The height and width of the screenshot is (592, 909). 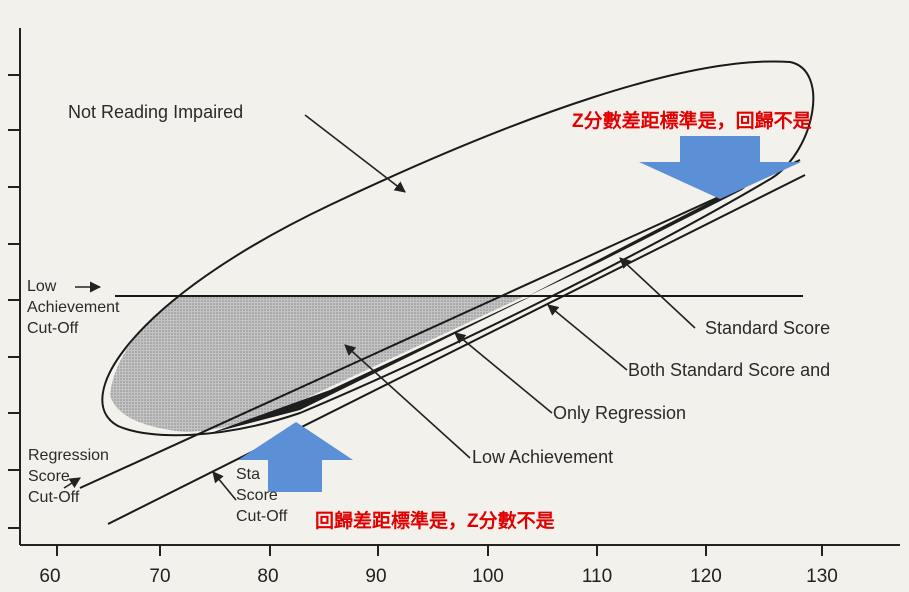 What do you see at coordinates (435, 521) in the screenshot?
I see `annotation-bottom-red: 回歸差距標準是，Z分數不是` at bounding box center [435, 521].